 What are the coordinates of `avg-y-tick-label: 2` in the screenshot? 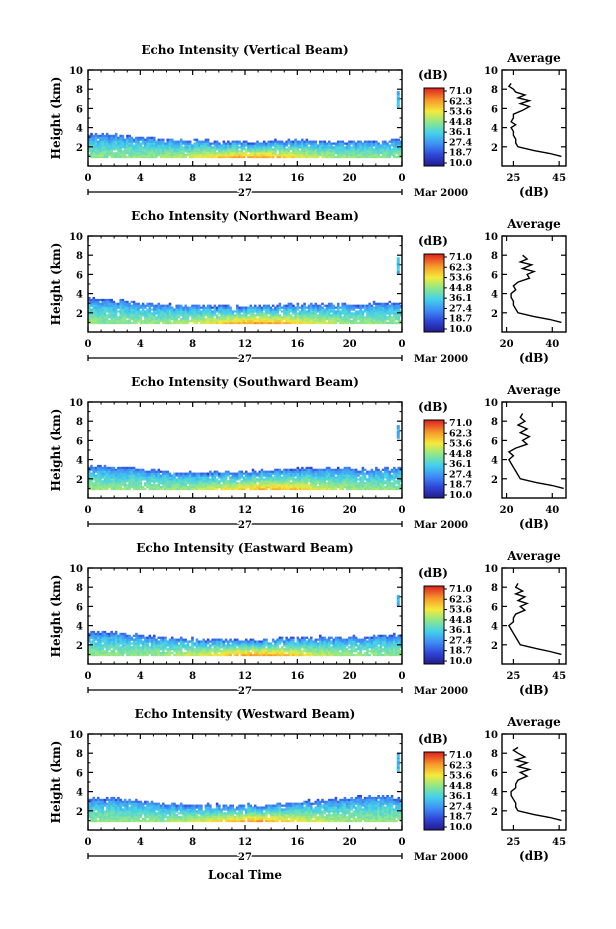 It's located at (494, 148).